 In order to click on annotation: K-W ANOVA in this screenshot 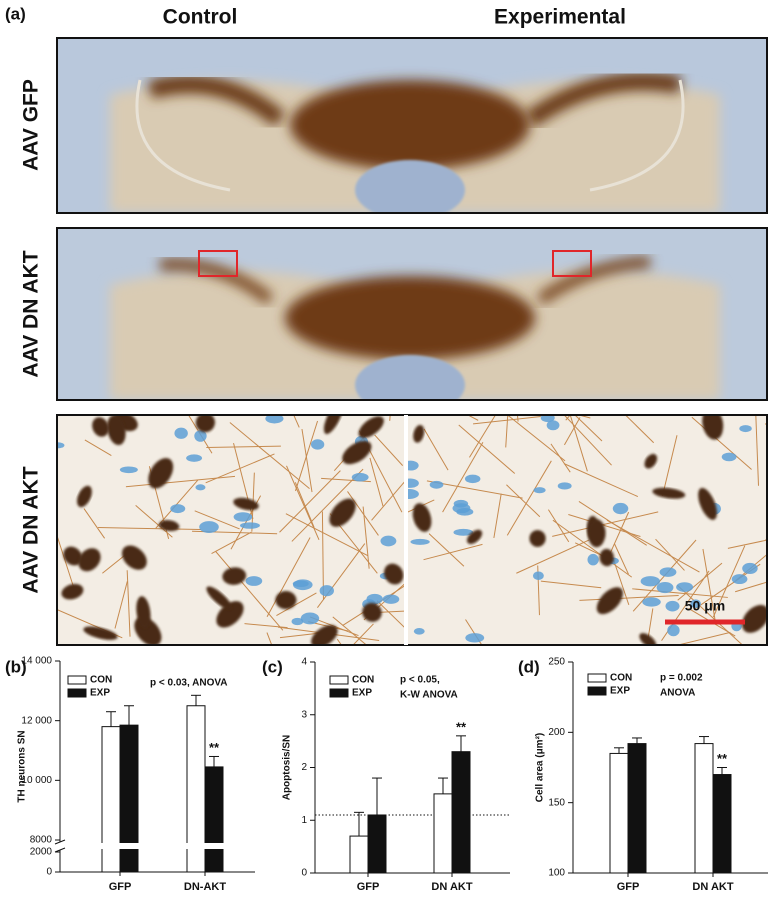, I will do `click(429, 695)`.